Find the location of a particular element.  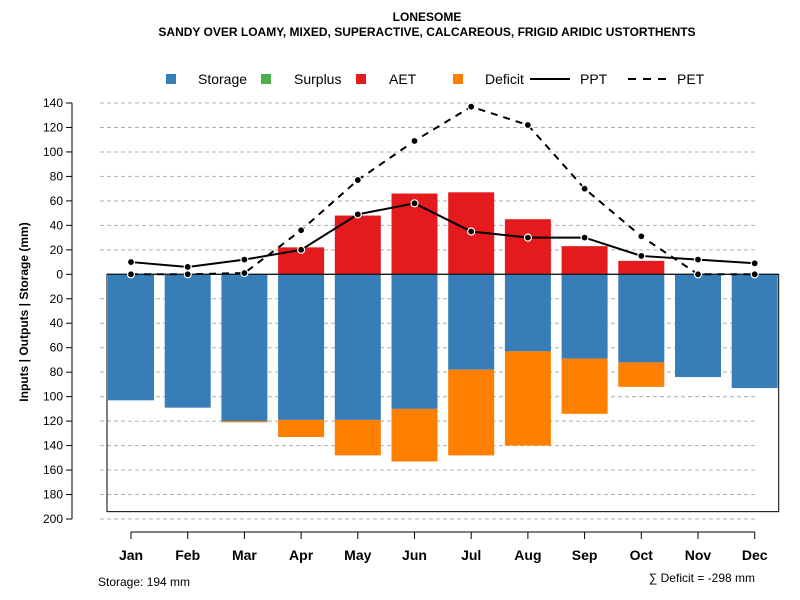

y-tick-label: 0 is located at coordinates (59, 274).